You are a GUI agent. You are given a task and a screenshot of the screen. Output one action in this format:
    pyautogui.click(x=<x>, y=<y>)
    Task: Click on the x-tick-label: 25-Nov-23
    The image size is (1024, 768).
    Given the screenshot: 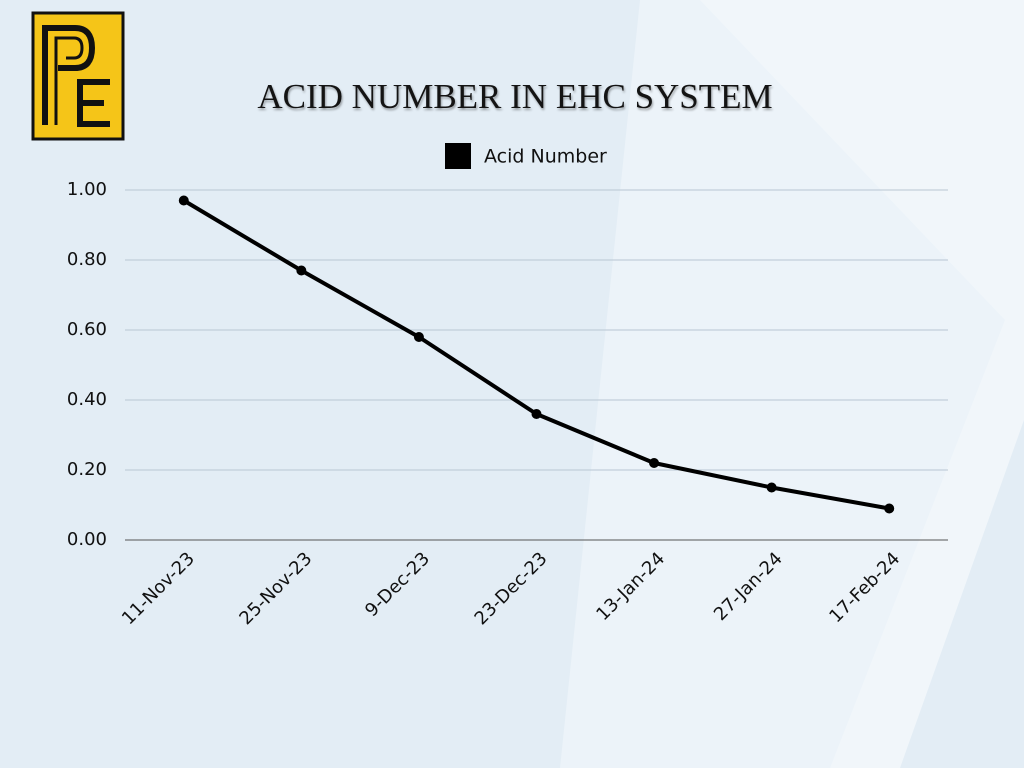 What is the action you would take?
    pyautogui.click(x=275, y=588)
    